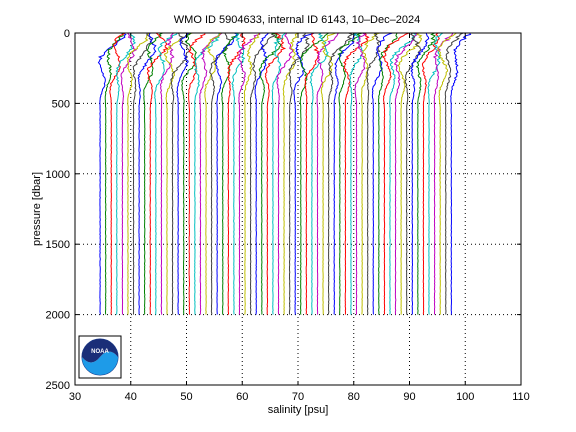  Describe the element at coordinates (58, 175) in the screenshot. I see `y-tick-label: 1000` at that location.